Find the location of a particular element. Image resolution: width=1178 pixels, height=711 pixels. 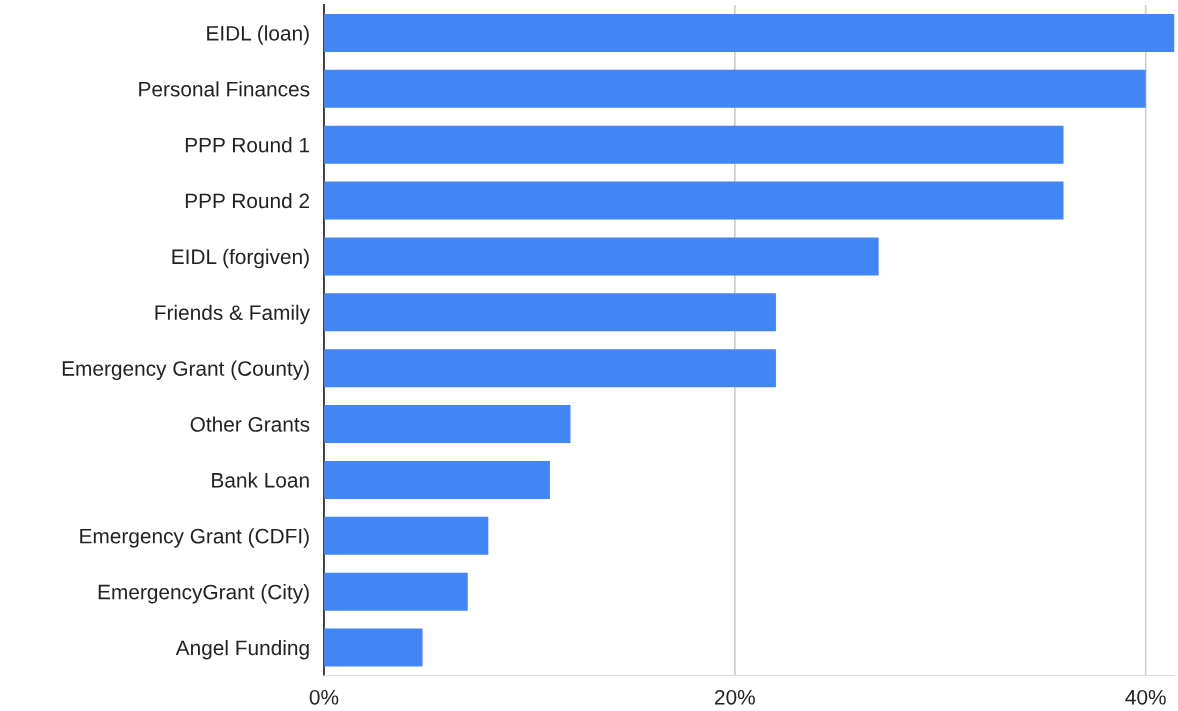

y-tick-label: Friends & Family is located at coordinates (233, 314).